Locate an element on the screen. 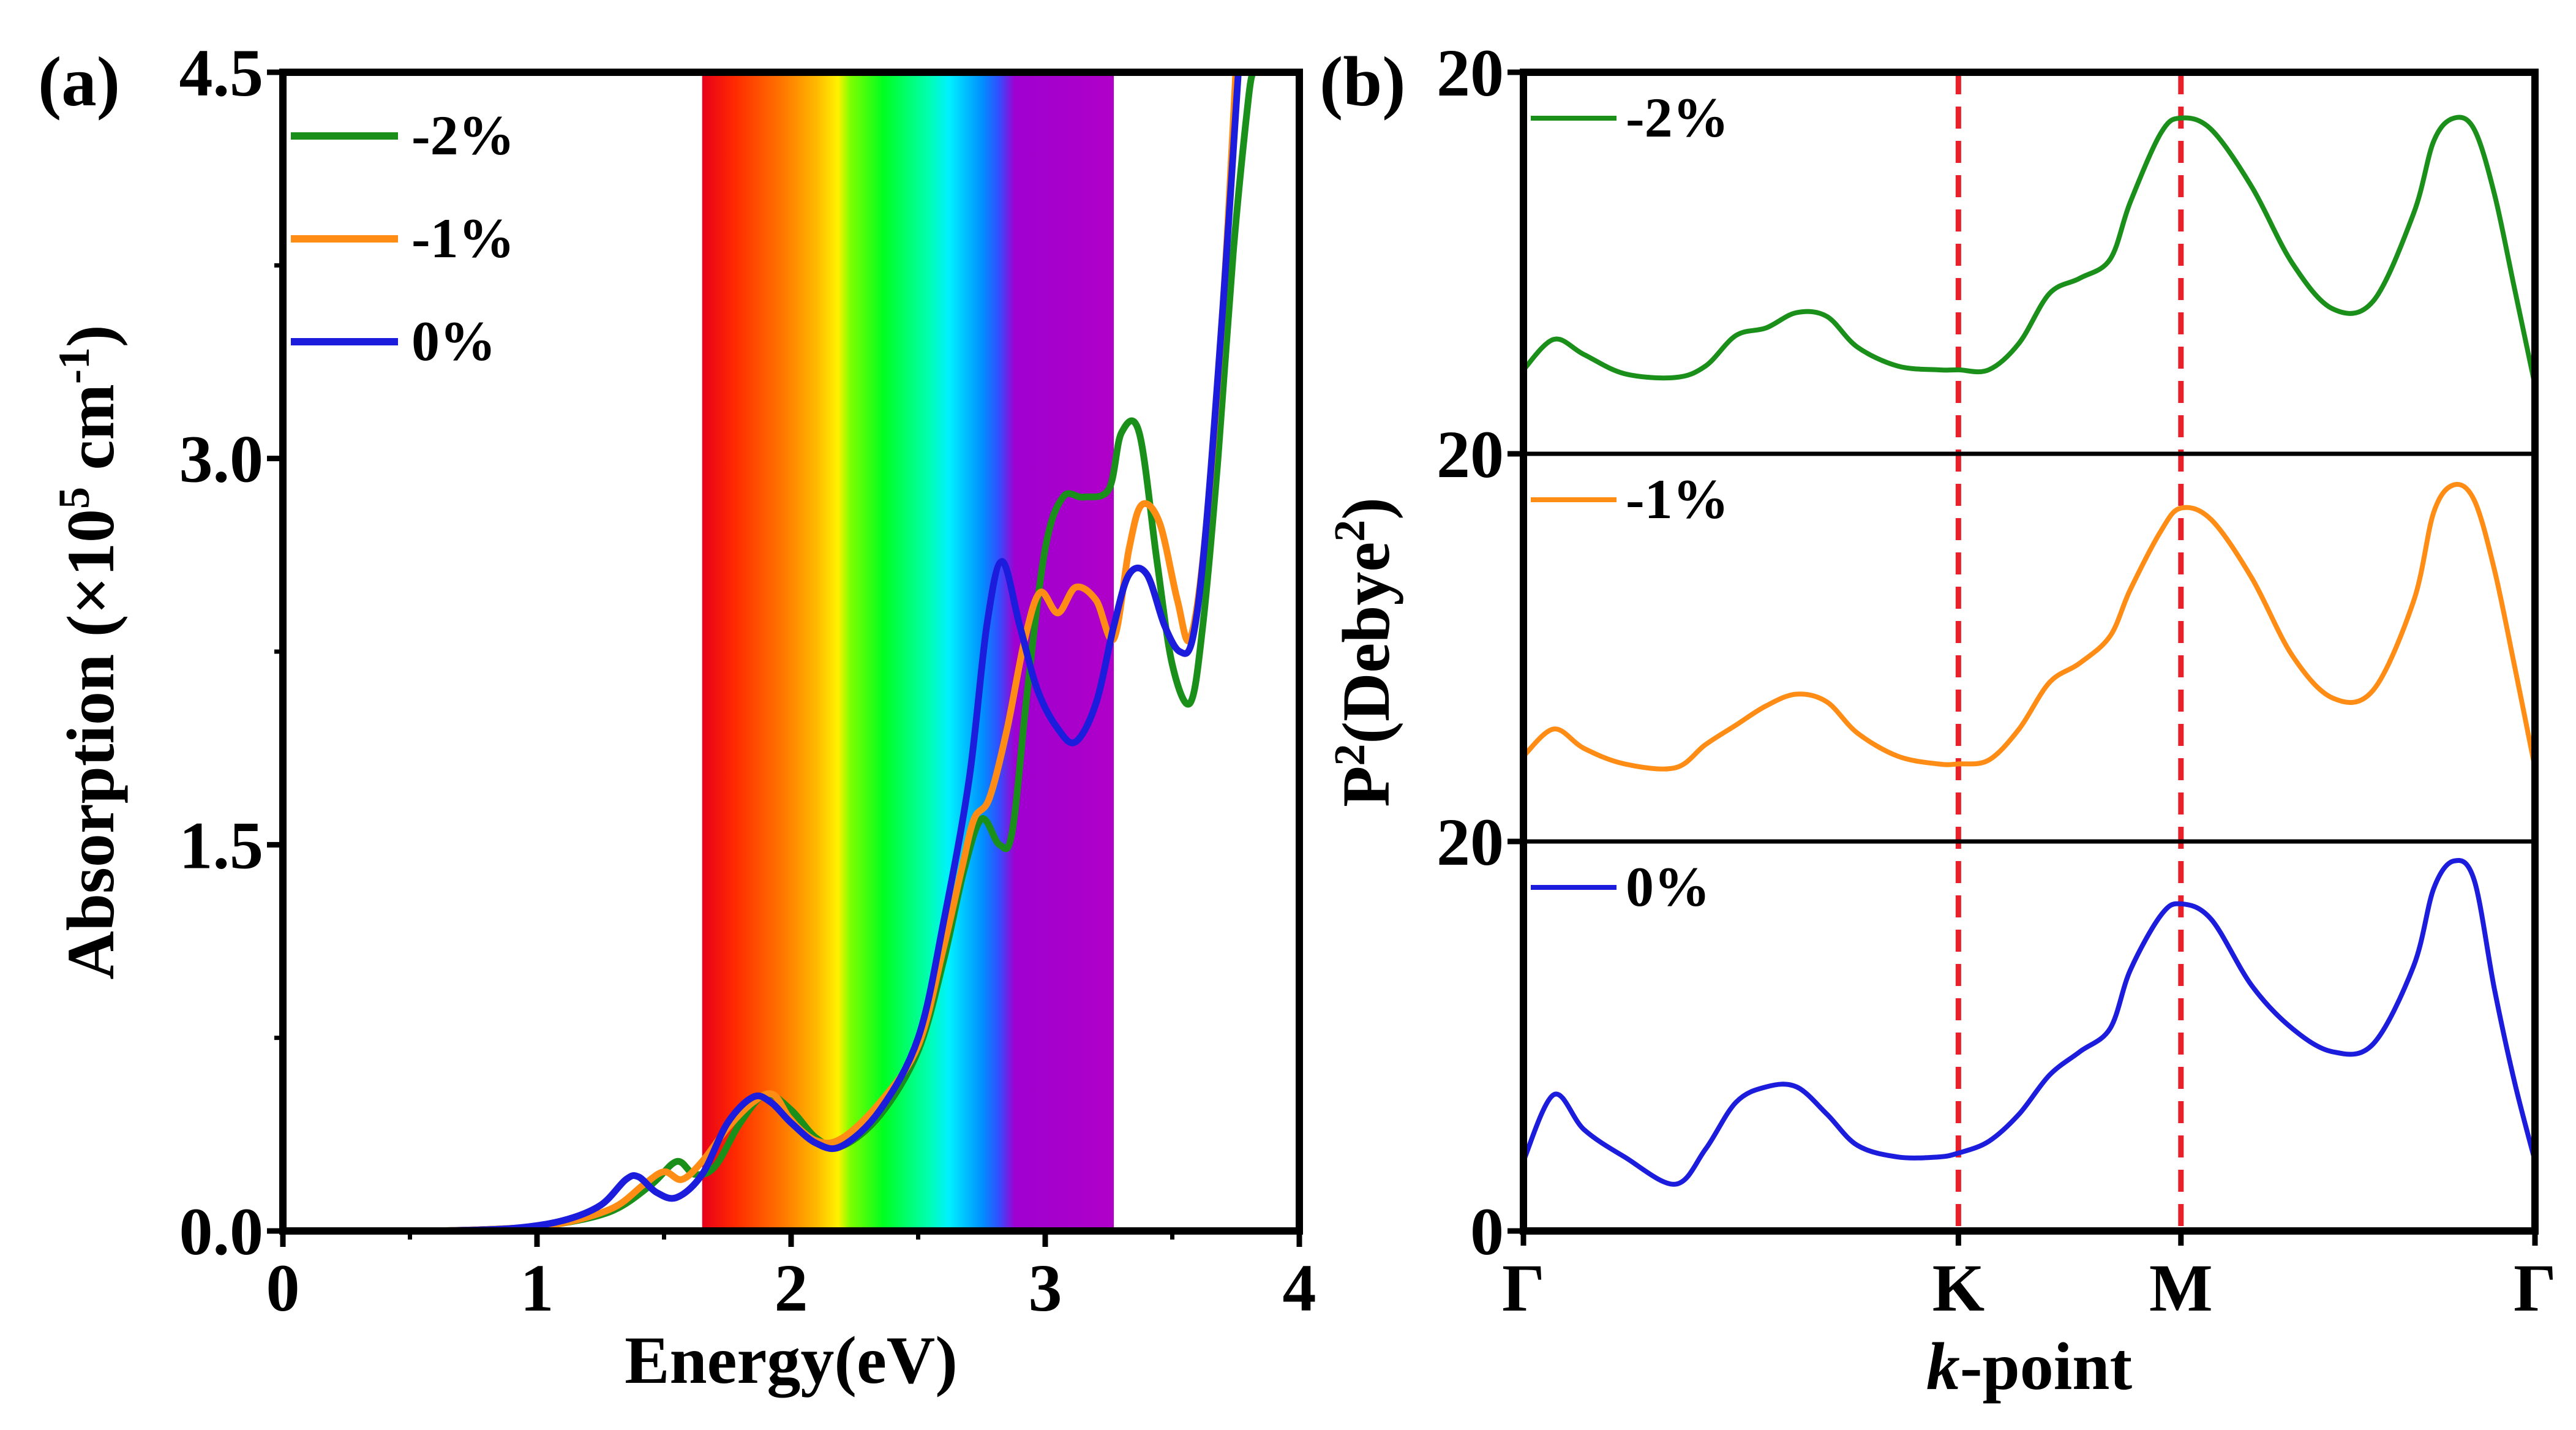 This screenshot has width=2576, height=1430. panel-label-a: (a) is located at coordinates (79, 82).